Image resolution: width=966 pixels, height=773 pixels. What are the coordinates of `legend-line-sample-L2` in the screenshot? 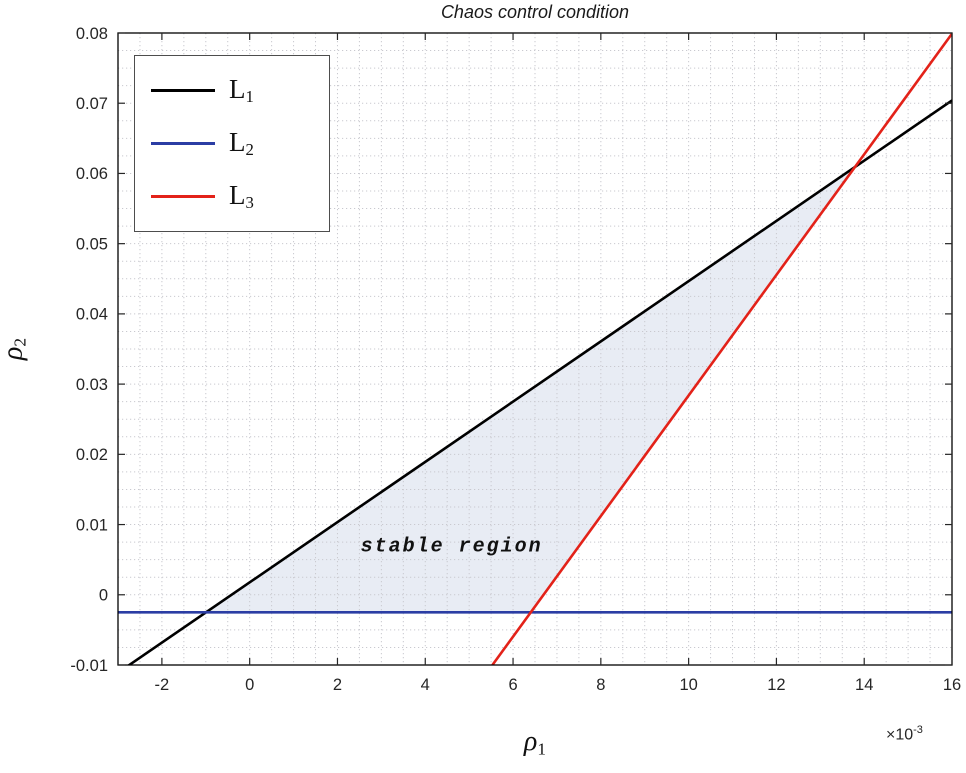 It's located at (183, 143).